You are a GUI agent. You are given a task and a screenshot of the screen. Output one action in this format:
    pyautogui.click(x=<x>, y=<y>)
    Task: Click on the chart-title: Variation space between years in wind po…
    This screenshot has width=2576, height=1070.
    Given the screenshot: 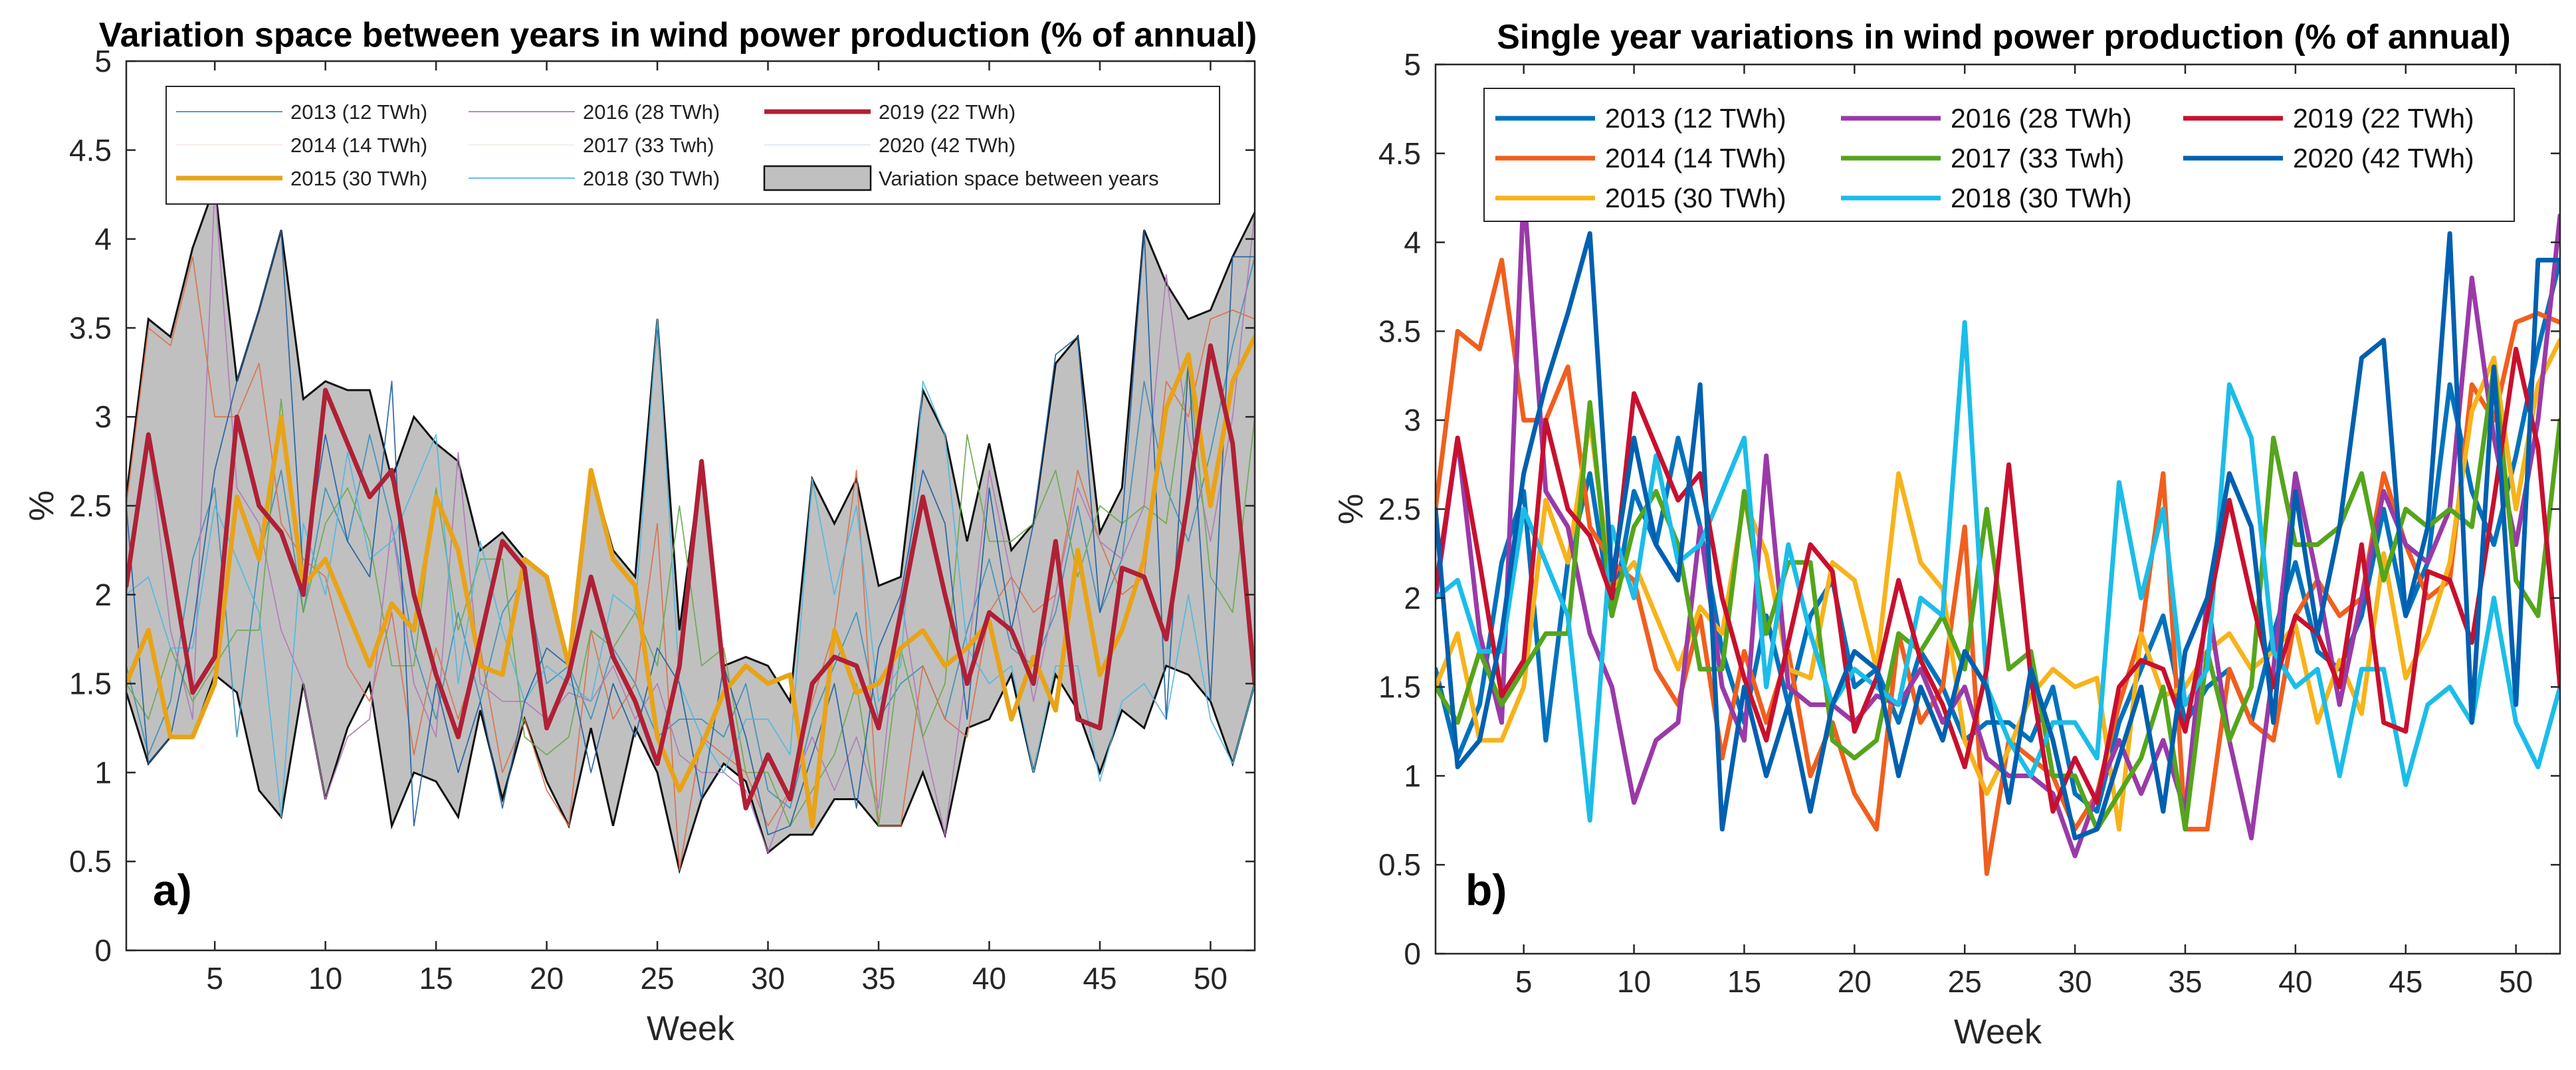 What is the action you would take?
    pyautogui.click(x=678, y=35)
    